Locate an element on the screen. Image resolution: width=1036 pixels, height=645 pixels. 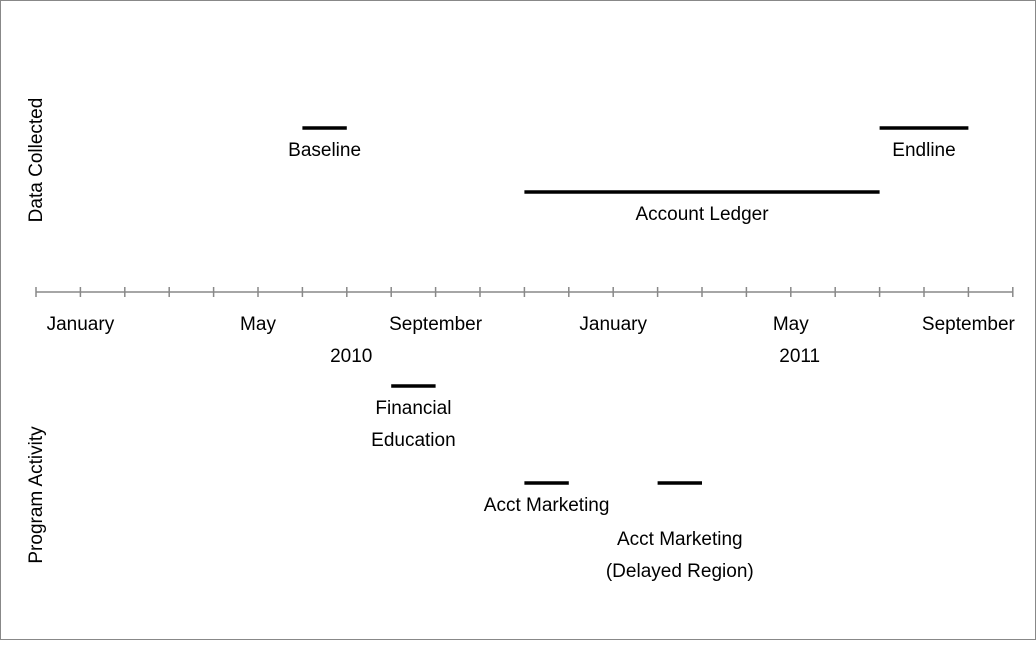
task-label: Endline is located at coordinates (923, 150).